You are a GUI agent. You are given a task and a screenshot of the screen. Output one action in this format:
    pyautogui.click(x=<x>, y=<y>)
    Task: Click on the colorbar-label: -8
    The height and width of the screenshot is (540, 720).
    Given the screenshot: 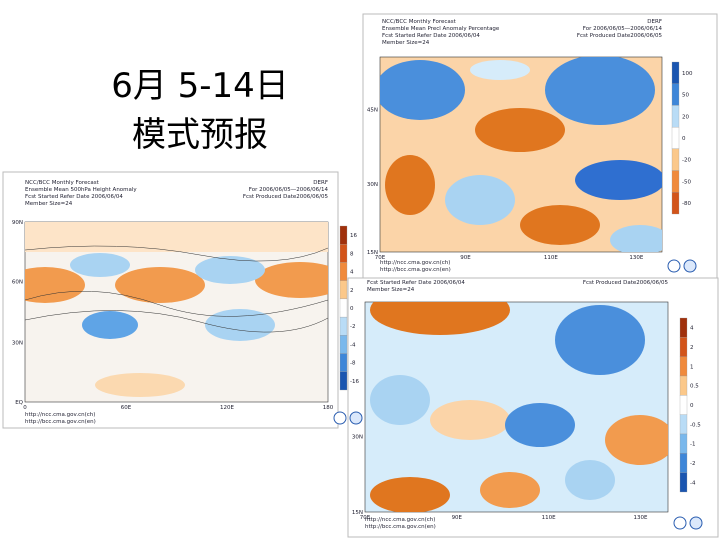 What is the action you would take?
    pyautogui.click(x=353, y=364)
    